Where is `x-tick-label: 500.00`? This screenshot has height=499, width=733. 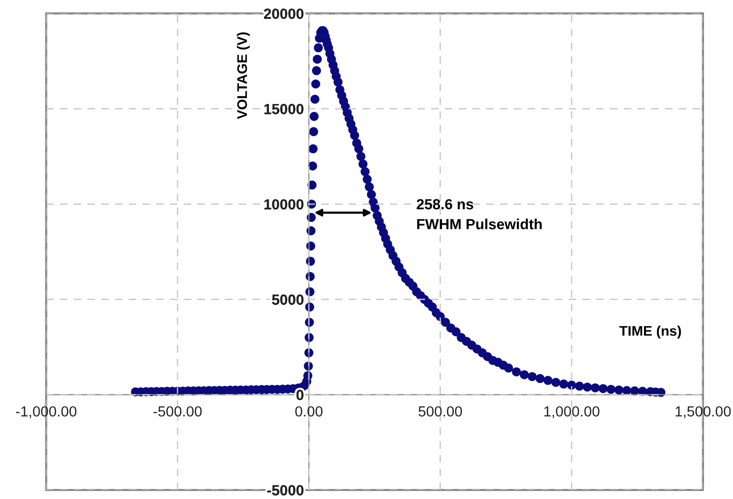 x-tick-label: 500.00 is located at coordinates (440, 411).